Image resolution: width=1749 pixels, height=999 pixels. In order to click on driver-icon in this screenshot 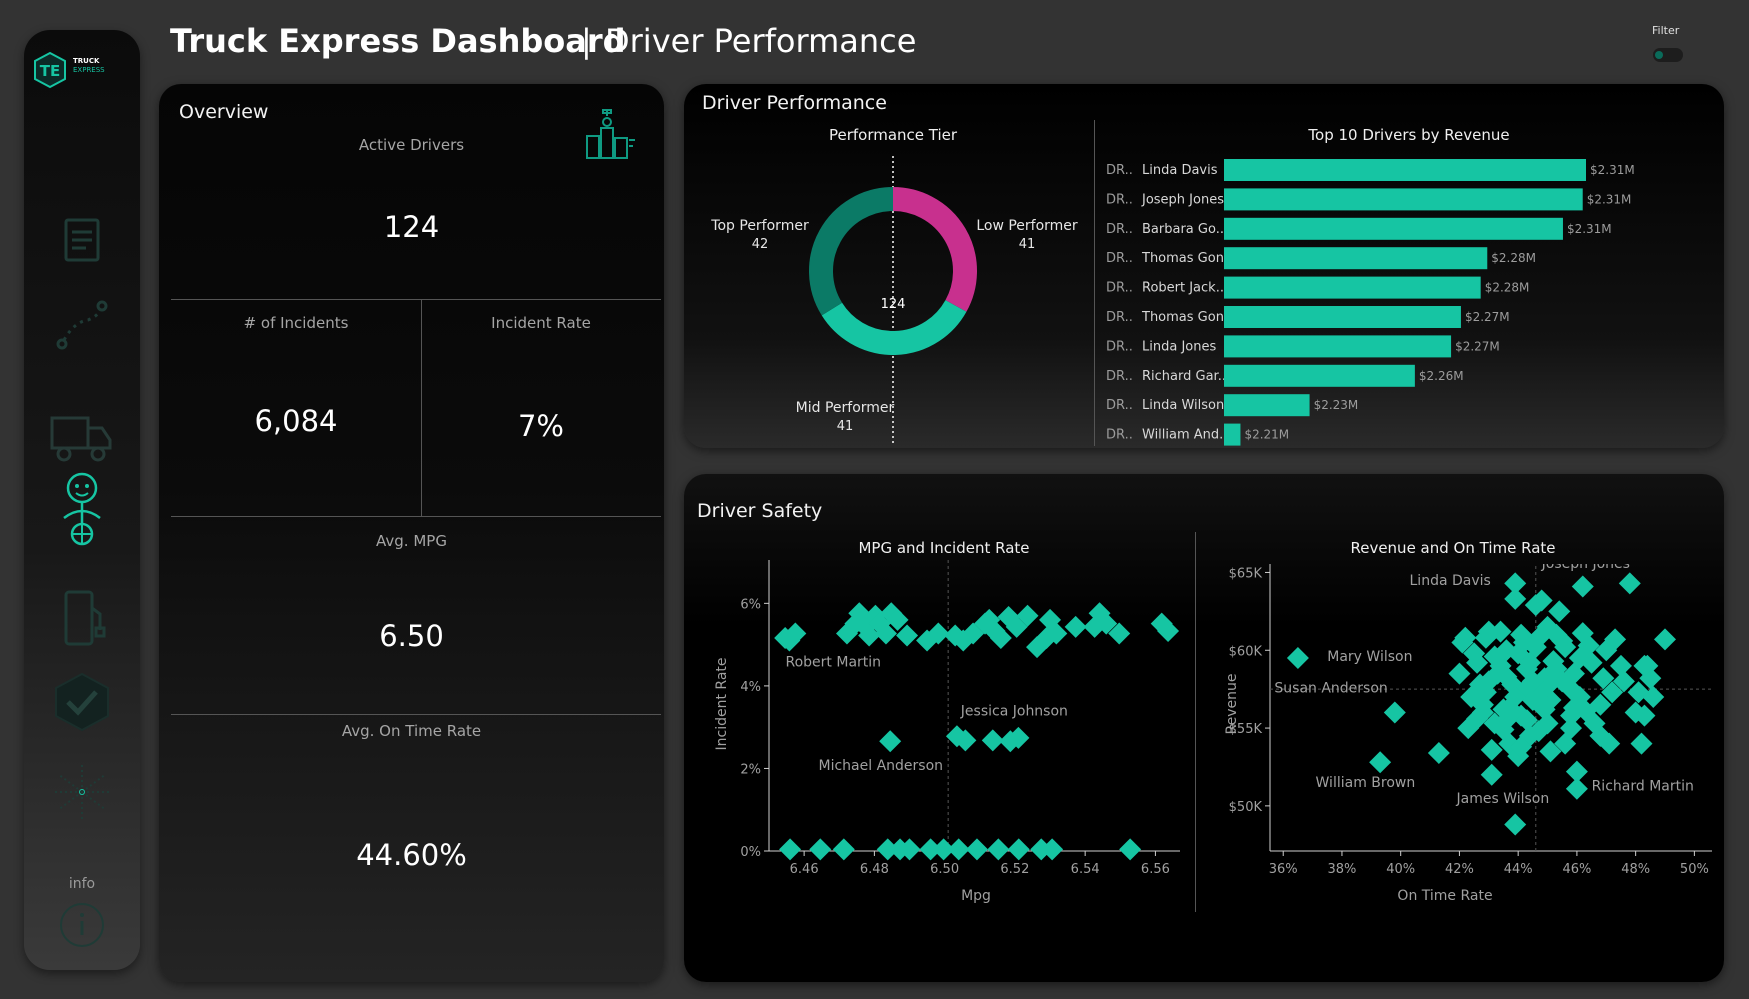, I will do `click(82, 523)`.